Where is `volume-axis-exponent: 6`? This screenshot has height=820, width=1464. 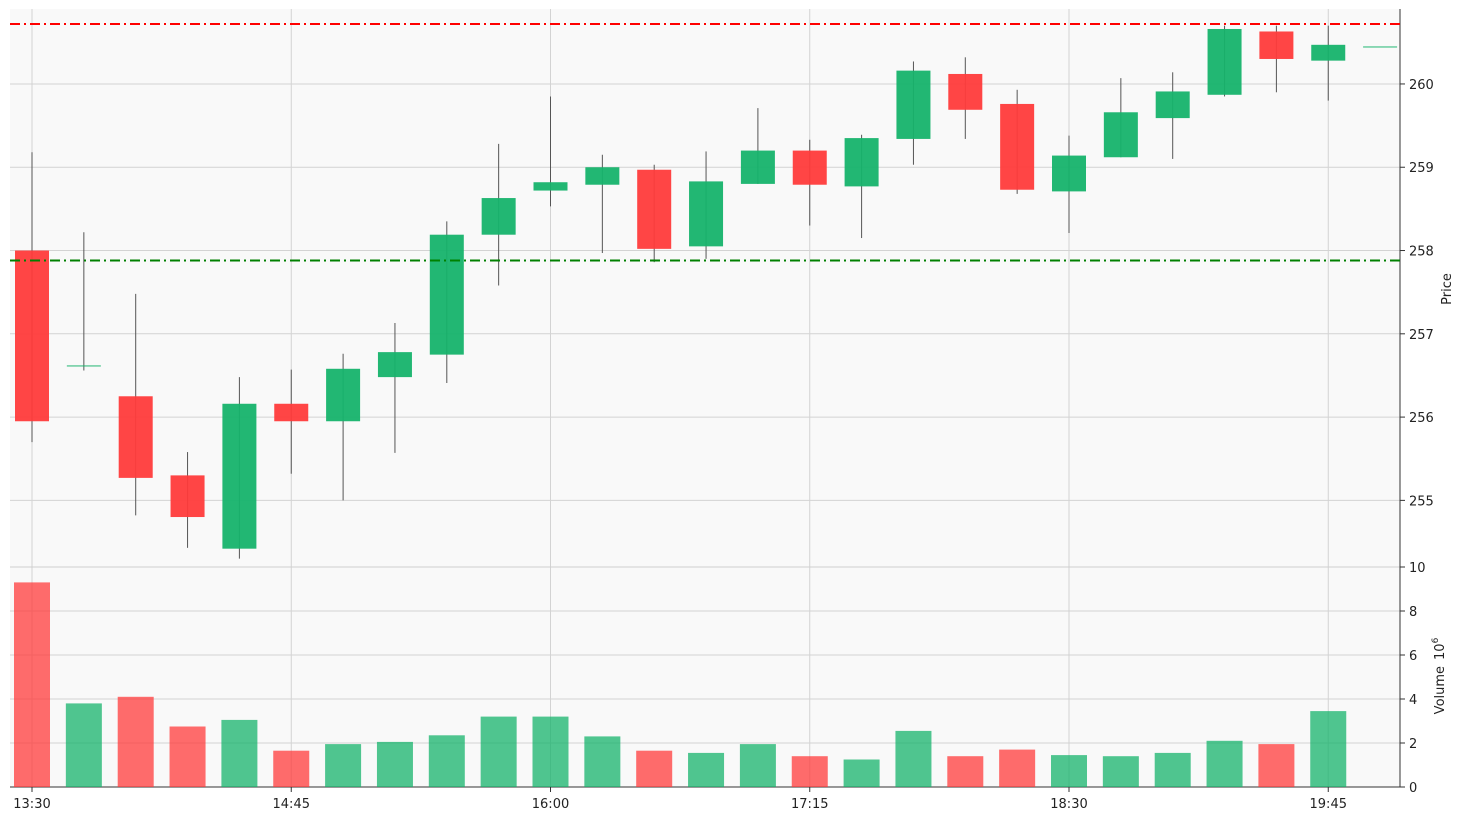
volume-axis-exponent: 6 is located at coordinates (1436, 640).